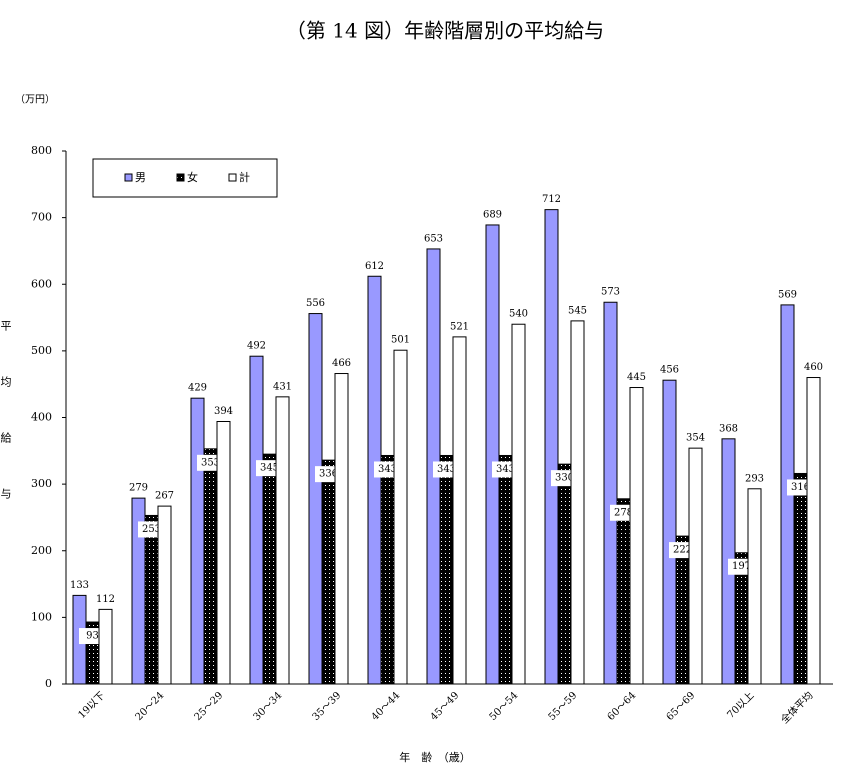  Describe the element at coordinates (151, 529) in the screenshot. I see `value-label: 253` at that location.